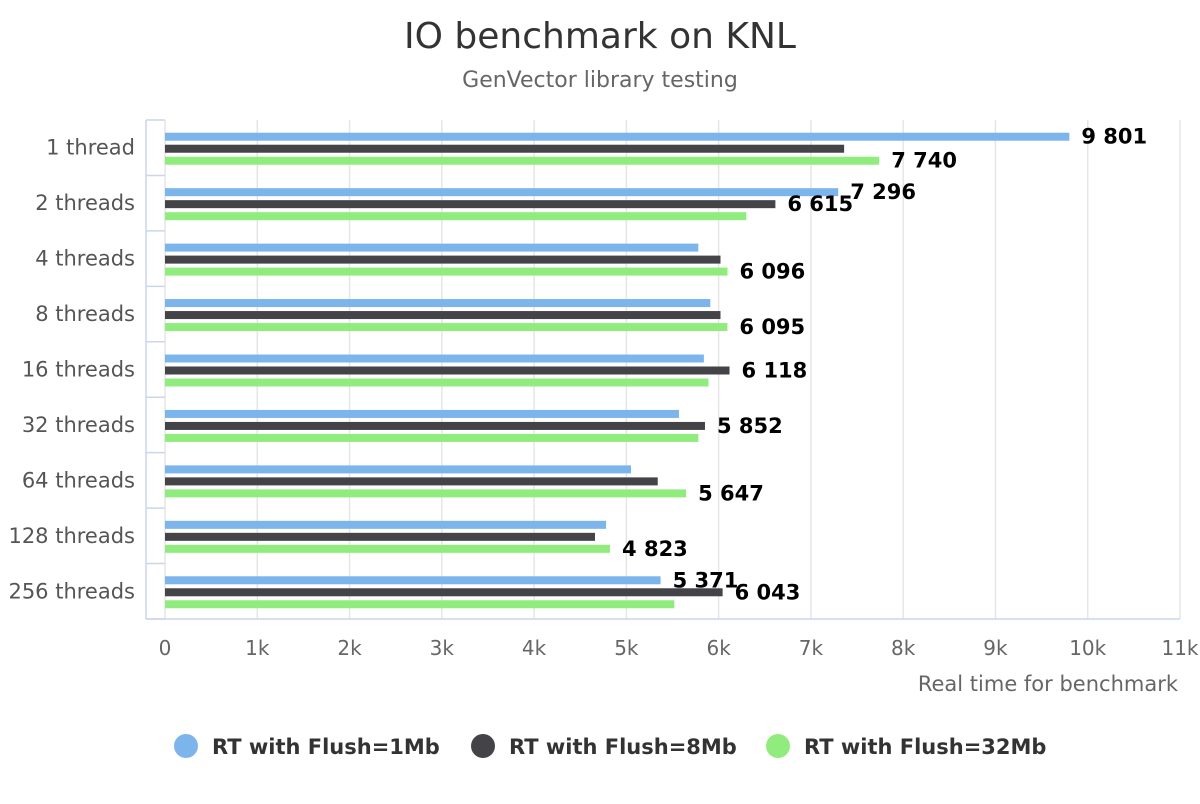  What do you see at coordinates (534, 648) in the screenshot?
I see `x-tick-label: 4k` at bounding box center [534, 648].